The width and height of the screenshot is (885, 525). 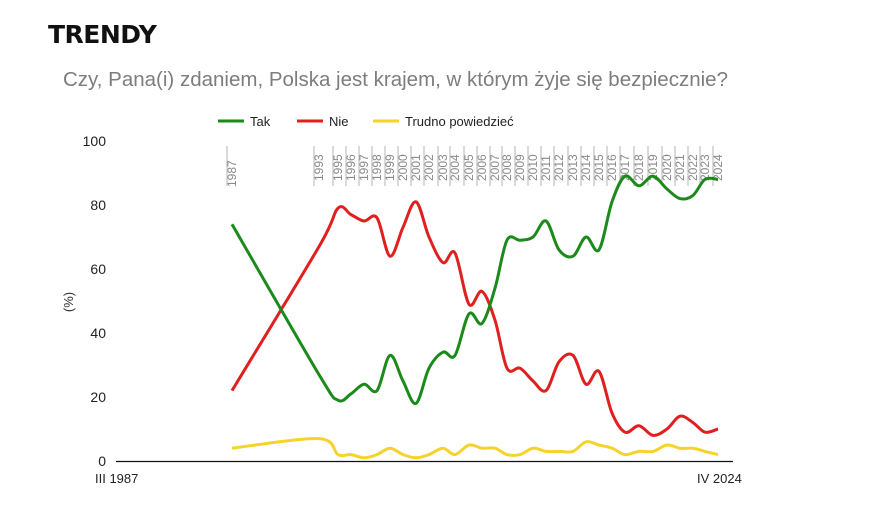 What do you see at coordinates (98, 333) in the screenshot?
I see `y-tick-label: 40` at bounding box center [98, 333].